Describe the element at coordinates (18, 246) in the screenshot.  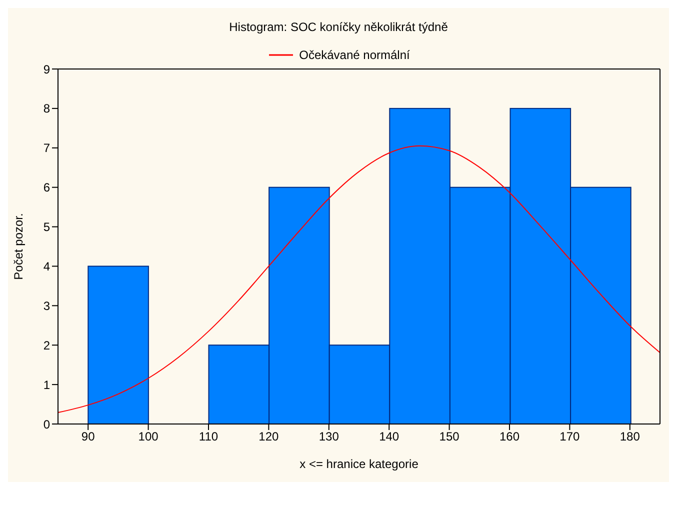
I see `y-axis-title: Počet pozor.` at that location.